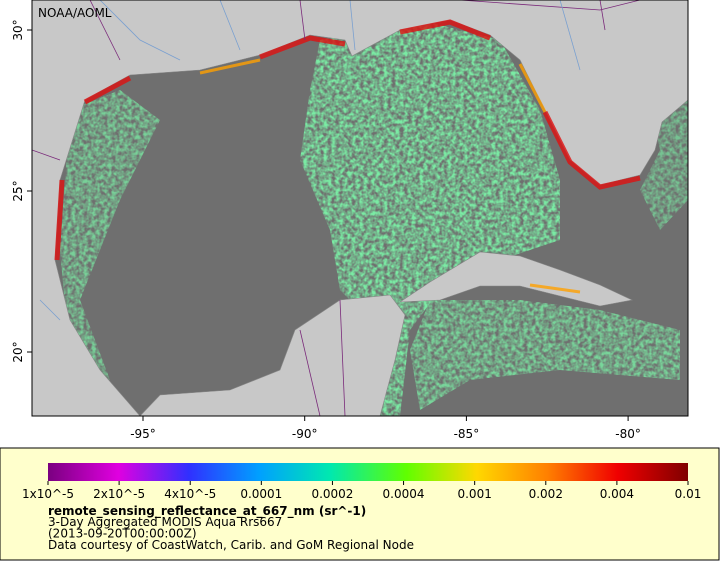 The image size is (720, 561). Describe the element at coordinates (332, 494) in the screenshot. I see `colorbar-label: 0.0002` at that location.